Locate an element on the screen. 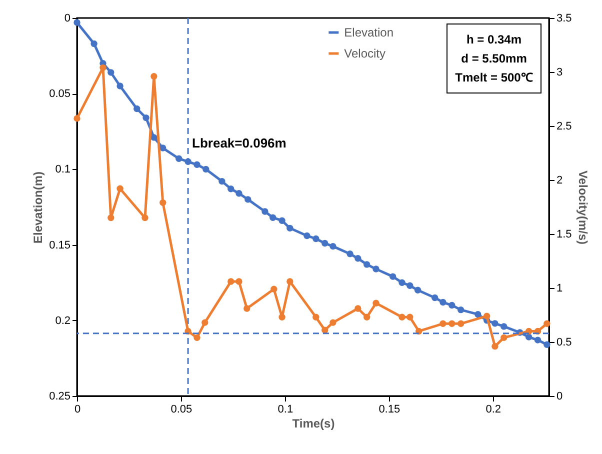 This screenshot has height=454, width=602. annotation: h = 0.34m is located at coordinates (494, 39).